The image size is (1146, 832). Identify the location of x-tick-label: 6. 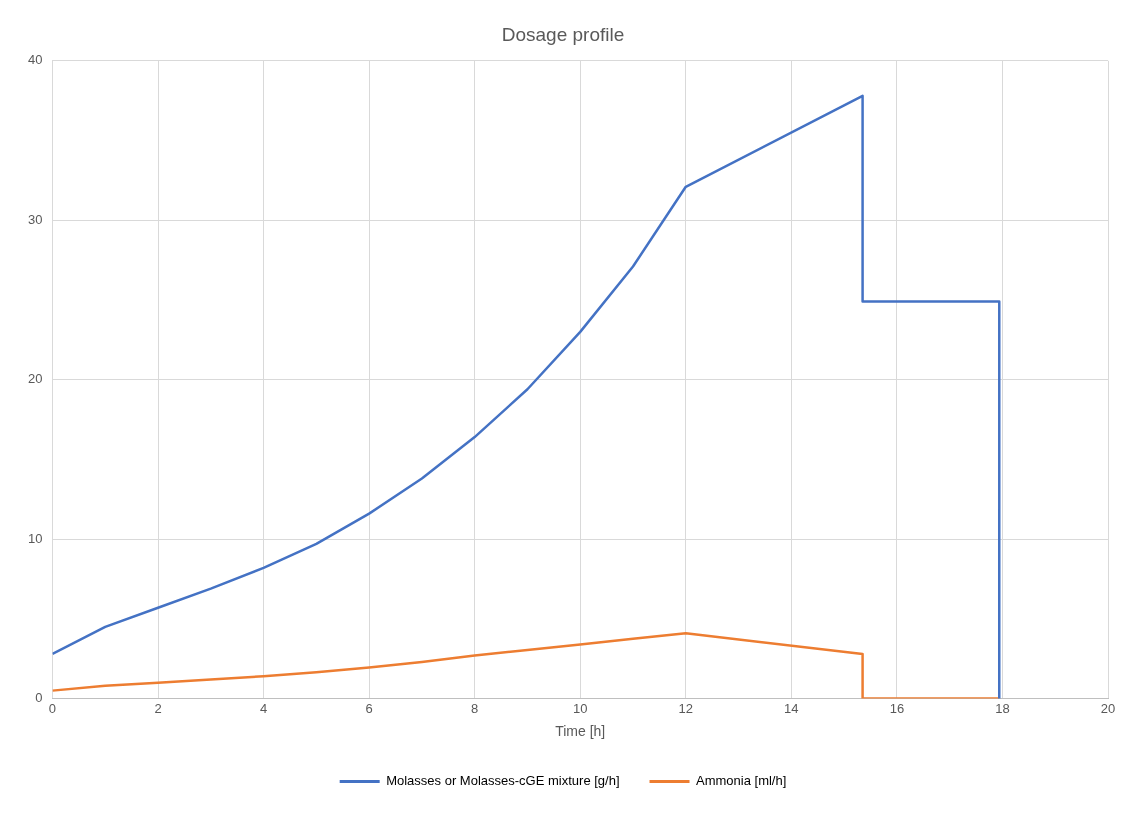
(369, 708).